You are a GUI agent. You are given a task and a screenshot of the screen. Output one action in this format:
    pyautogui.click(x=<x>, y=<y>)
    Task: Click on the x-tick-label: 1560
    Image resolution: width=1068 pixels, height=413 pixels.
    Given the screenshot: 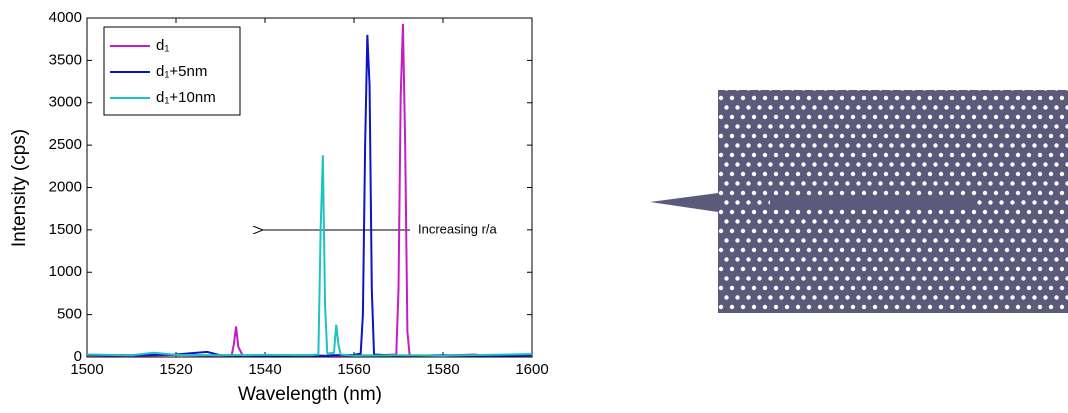 What is the action you would take?
    pyautogui.click(x=353, y=369)
    